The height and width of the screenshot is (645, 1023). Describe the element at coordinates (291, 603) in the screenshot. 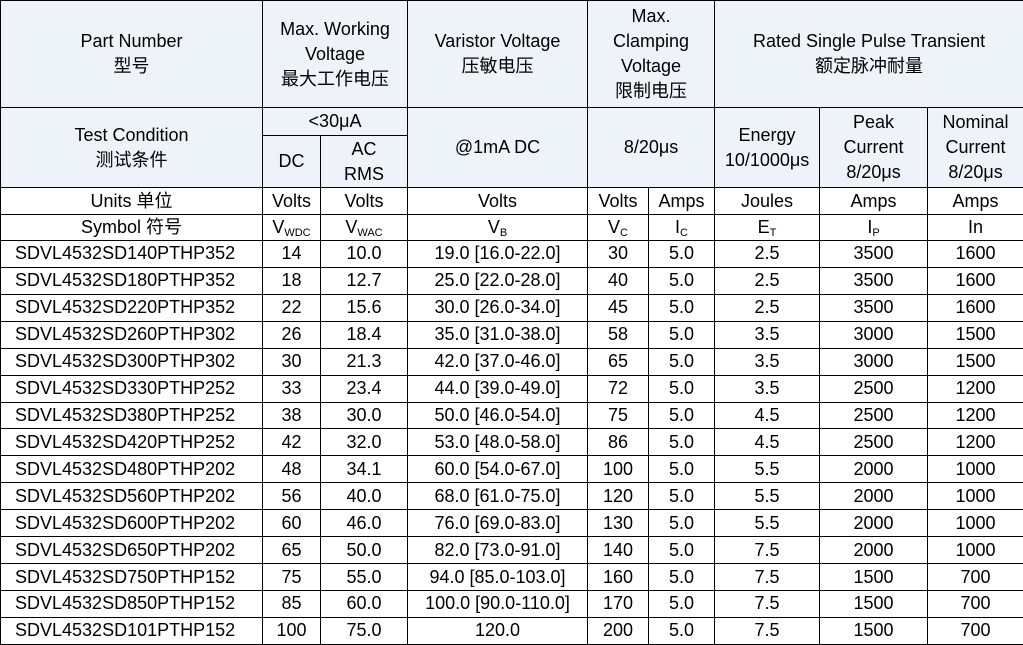

I see `value-cell-text: 85` at that location.